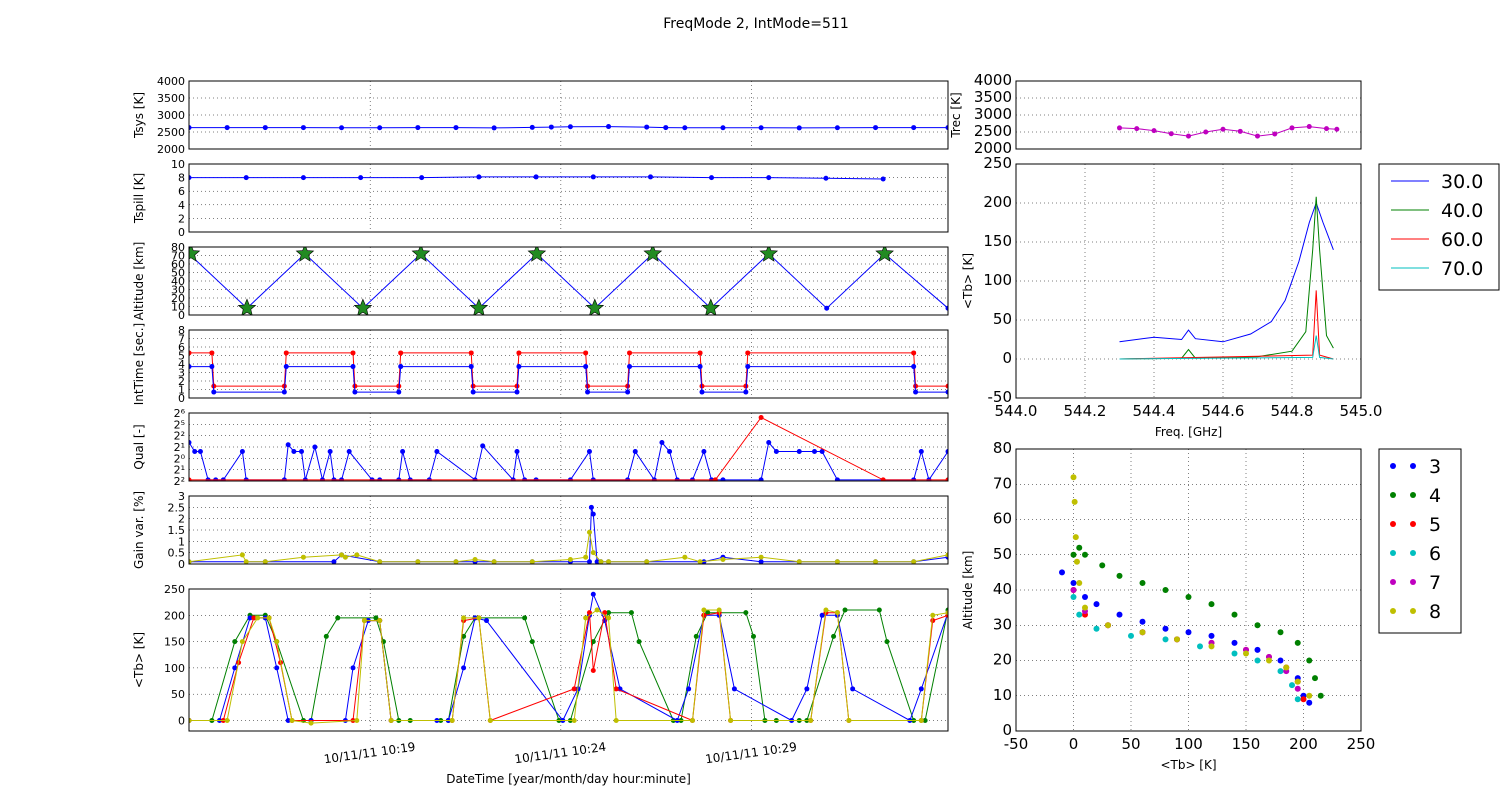  Describe the element at coordinates (369, 753) in the screenshot. I see `x-tick-label: 10/11/11 10:19` at that location.